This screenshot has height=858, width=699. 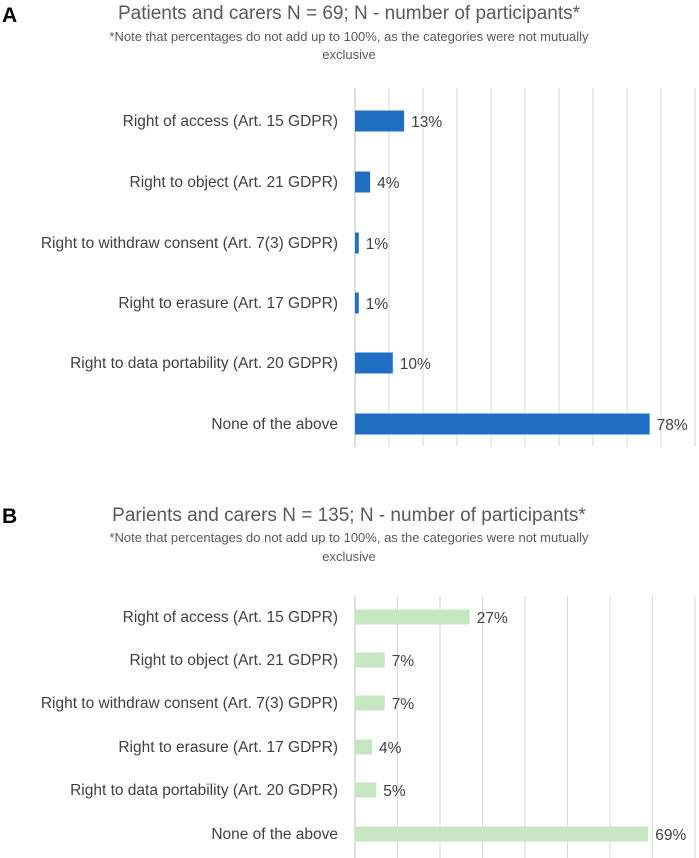 What do you see at coordinates (426, 122) in the screenshot?
I see `panel-a-data-label: 13%` at bounding box center [426, 122].